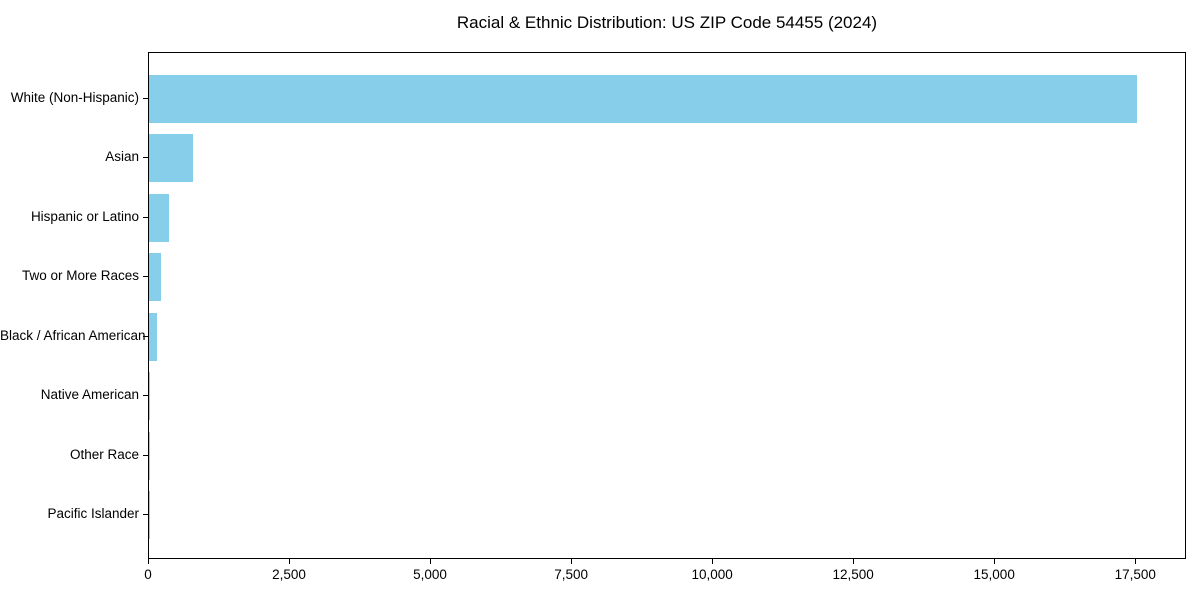 The width and height of the screenshot is (1200, 600). What do you see at coordinates (74, 97) in the screenshot?
I see `y-tick-label-white-non-hispanic: White (Non-Hispanic)` at bounding box center [74, 97].